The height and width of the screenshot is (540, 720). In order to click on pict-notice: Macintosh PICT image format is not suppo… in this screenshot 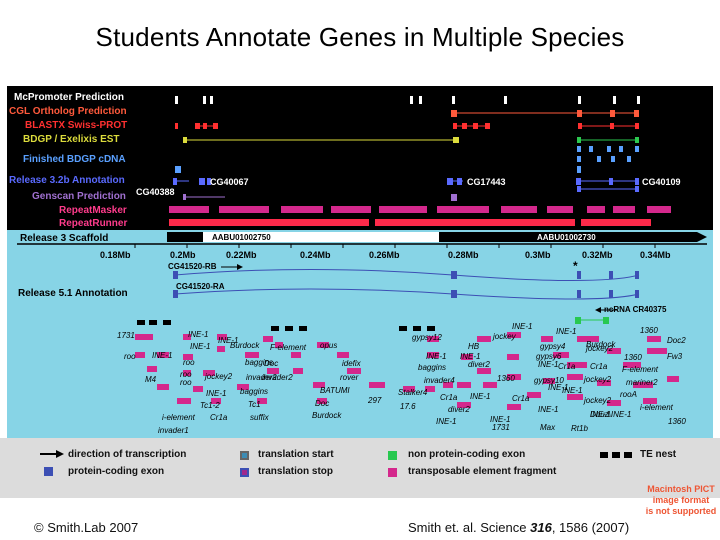, I will do `click(681, 500)`.